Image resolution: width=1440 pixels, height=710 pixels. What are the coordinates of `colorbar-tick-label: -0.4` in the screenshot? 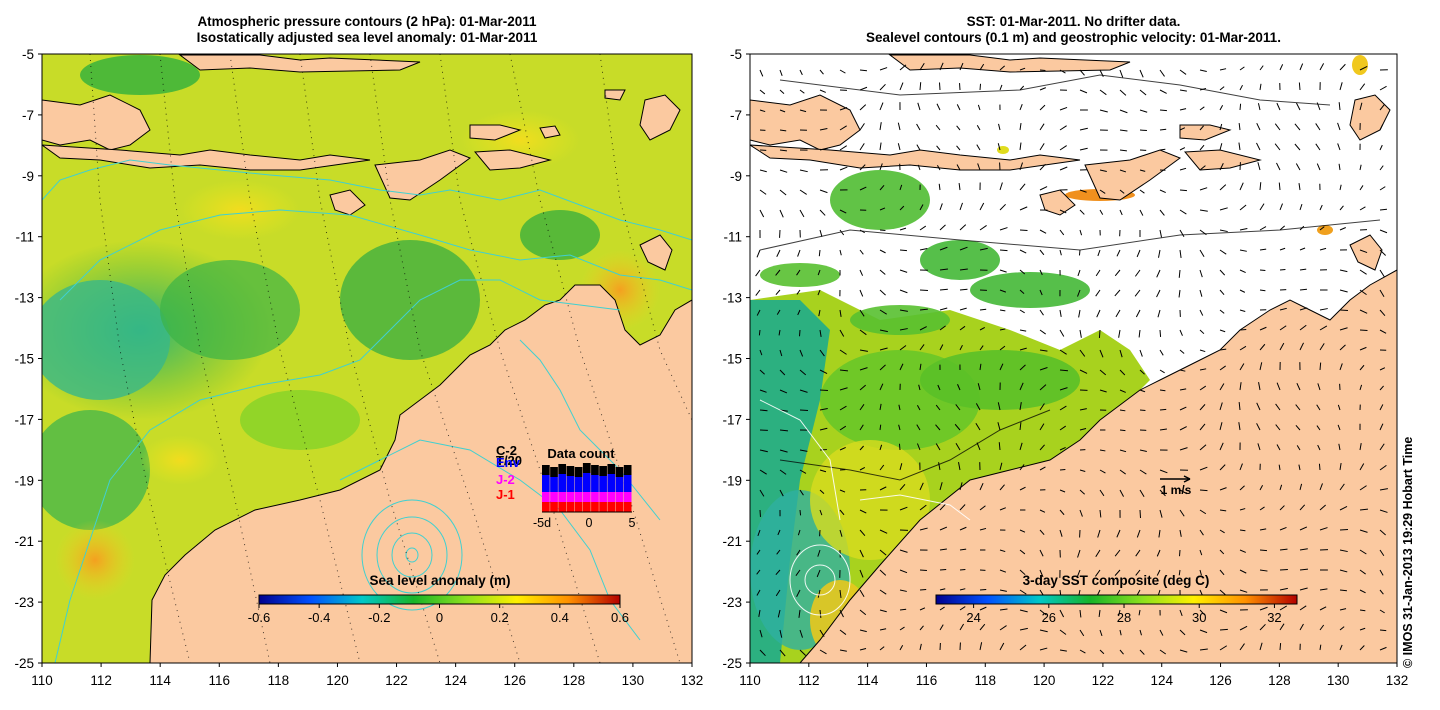 It's located at (319, 617).